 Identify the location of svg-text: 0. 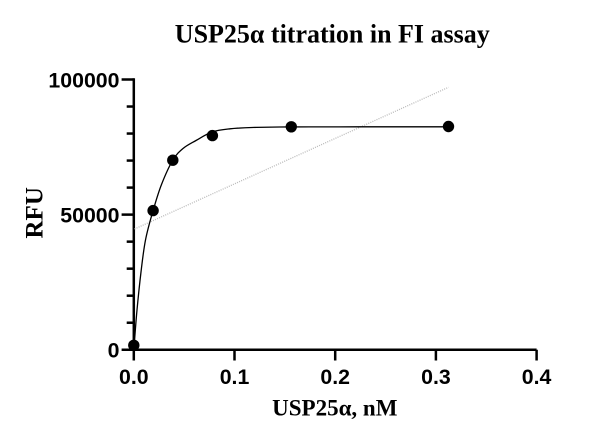
(114, 351).